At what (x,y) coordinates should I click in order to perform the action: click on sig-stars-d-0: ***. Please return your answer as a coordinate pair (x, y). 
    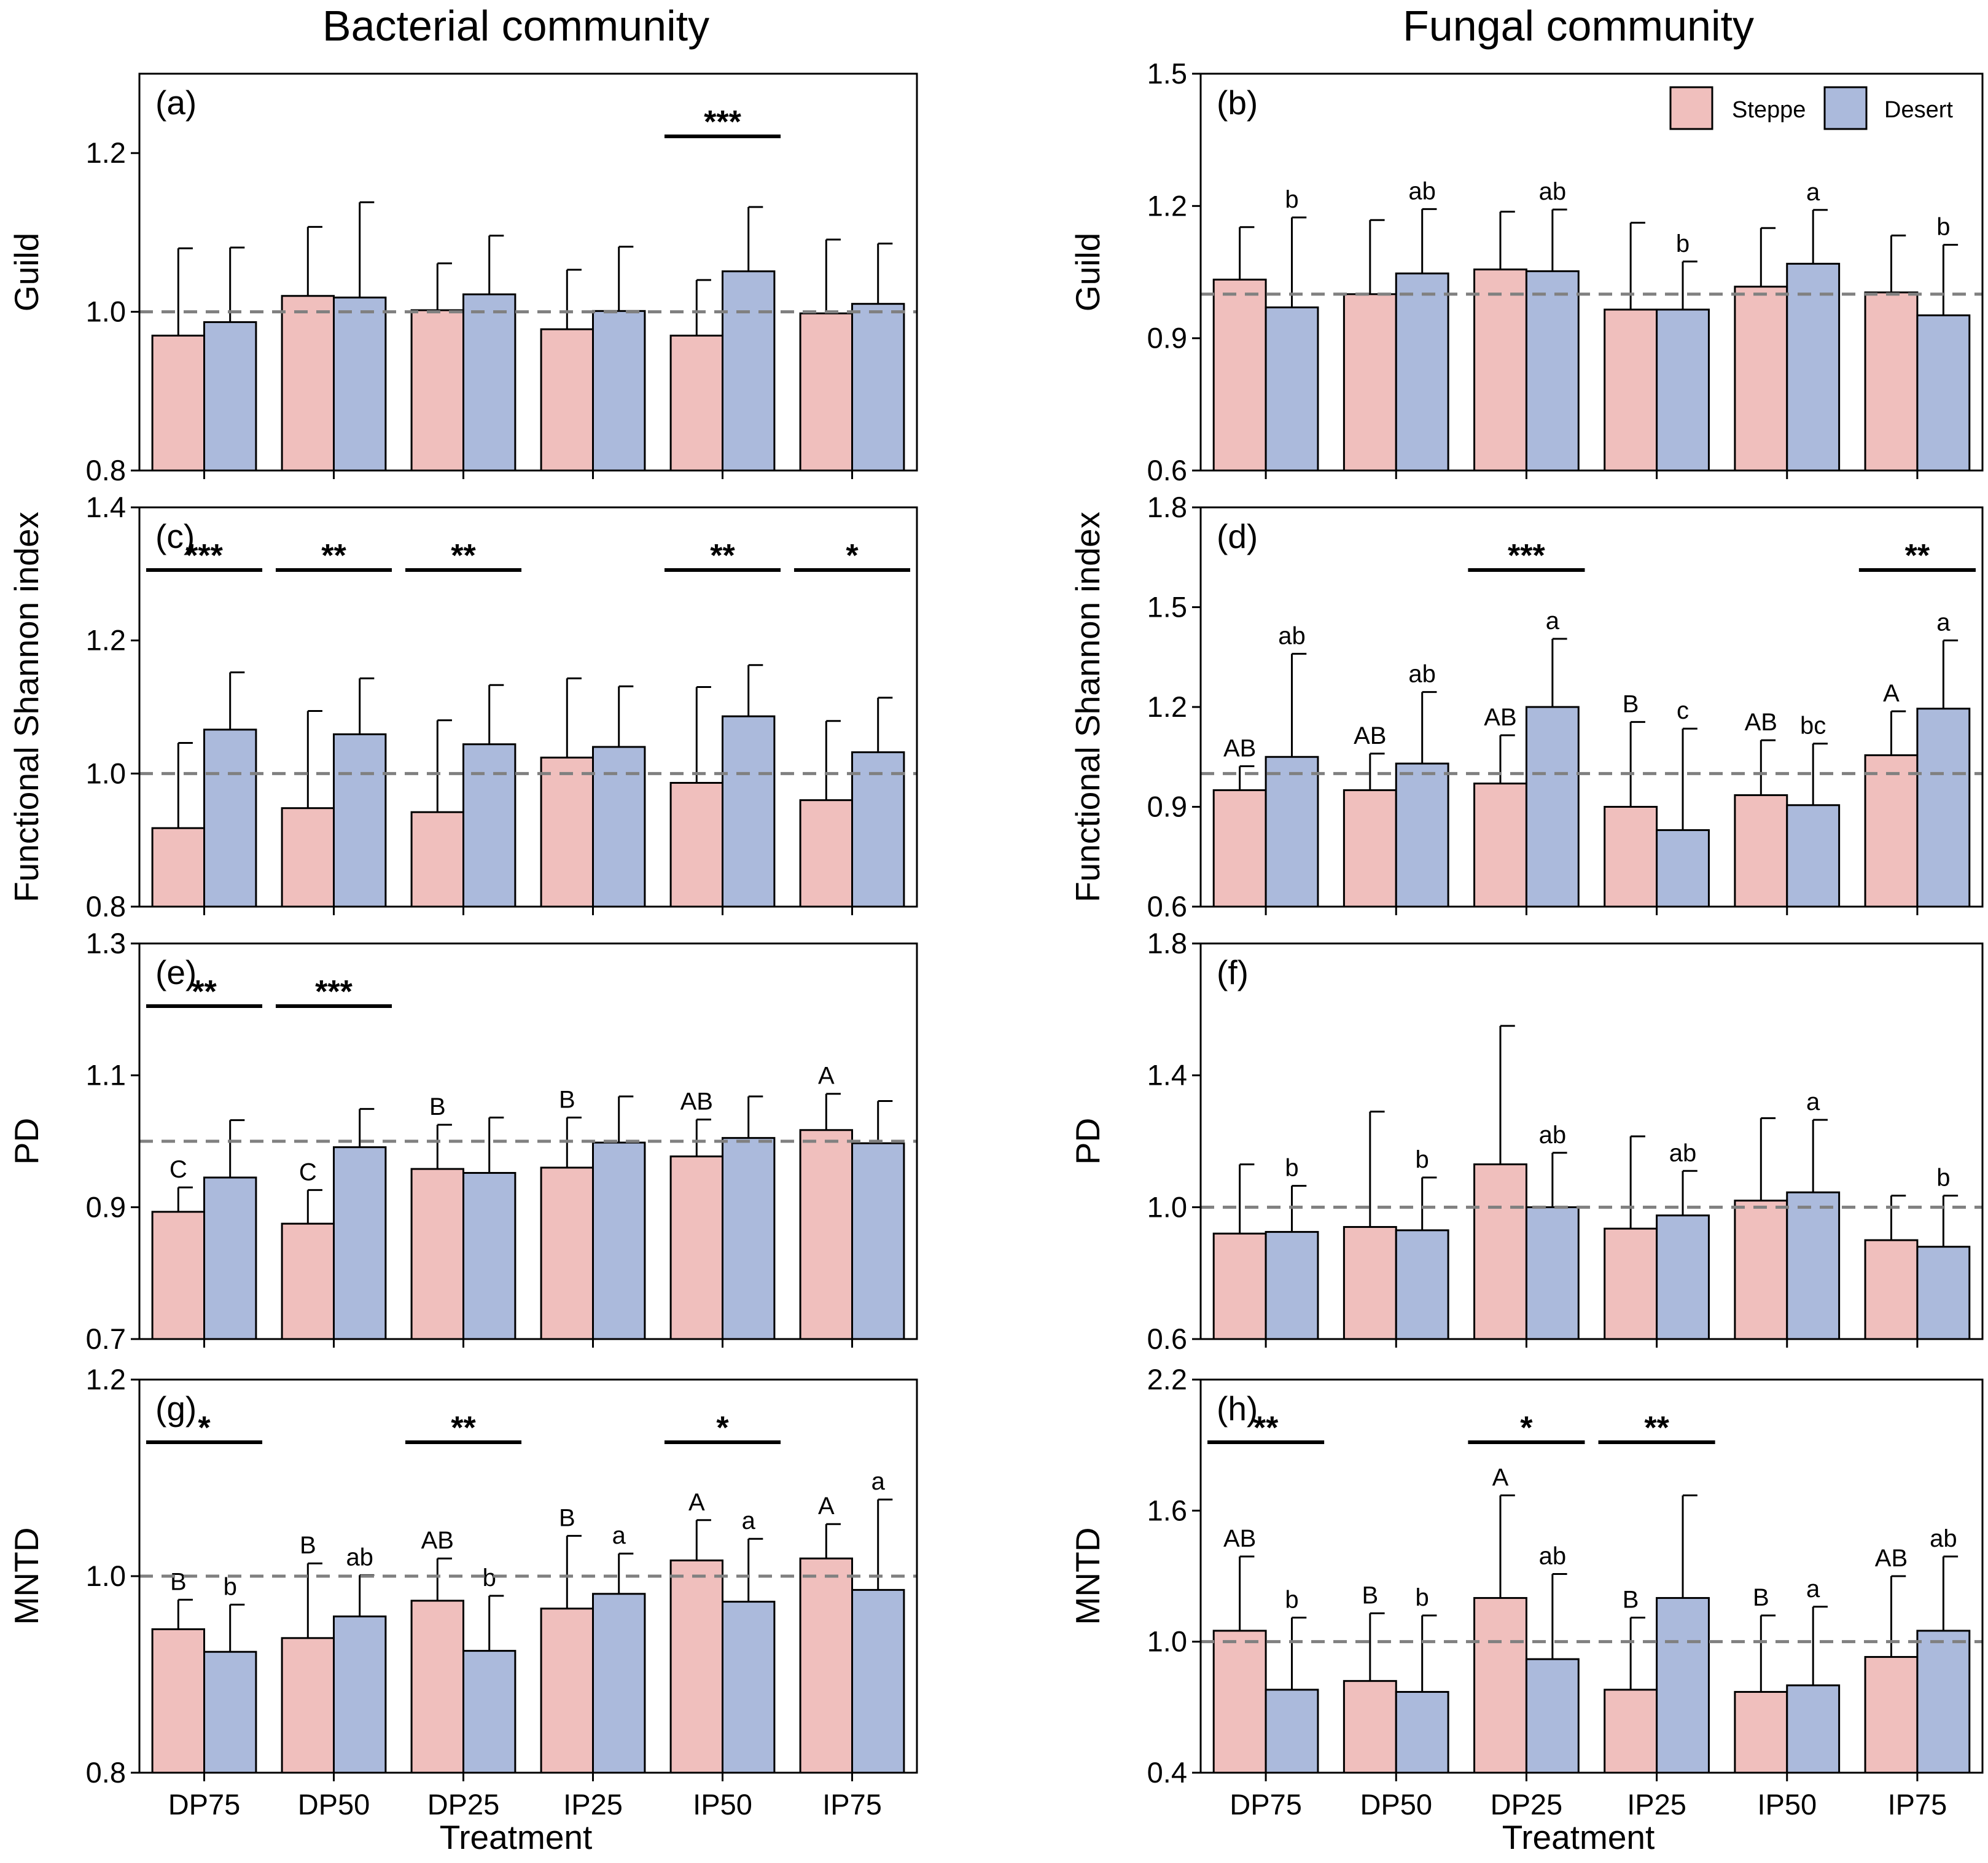
    Looking at the image, I should click on (1527, 556).